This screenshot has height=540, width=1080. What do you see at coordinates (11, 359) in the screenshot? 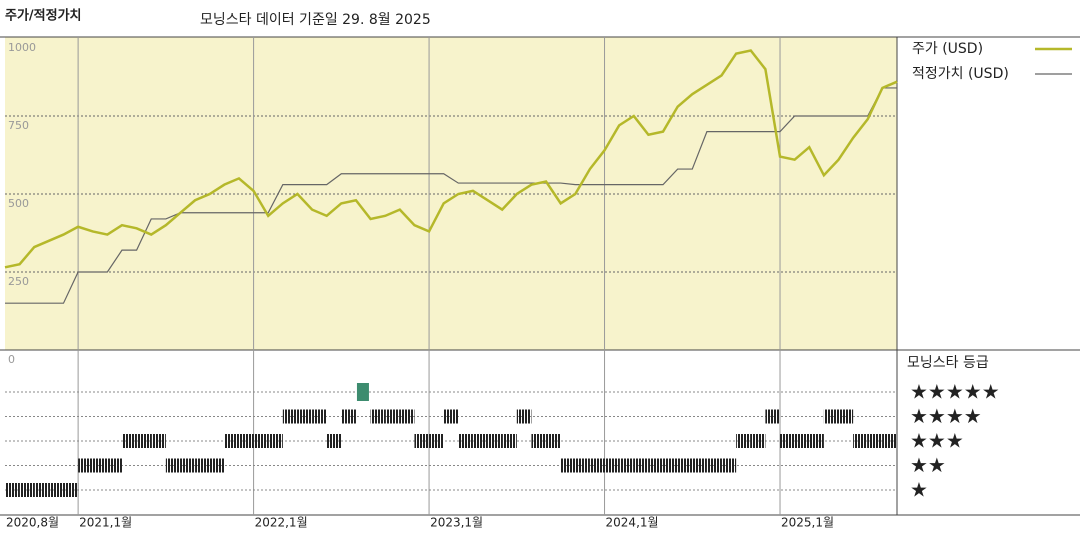
I see `y-tick-label: 0` at bounding box center [11, 359].